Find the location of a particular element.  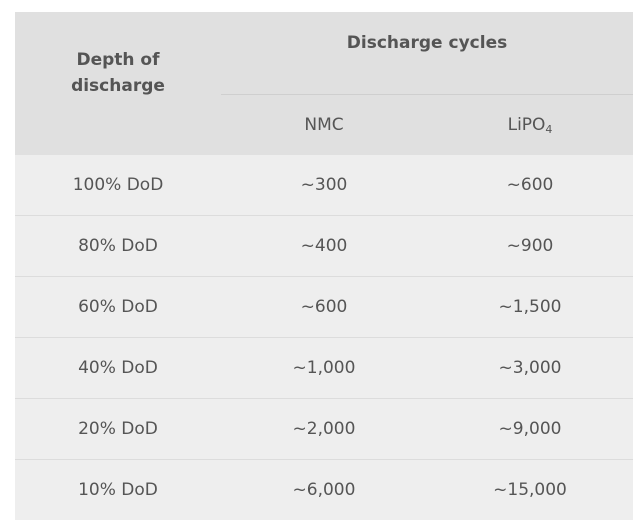

lipo-cell: ~9,000 is located at coordinates (530, 428).